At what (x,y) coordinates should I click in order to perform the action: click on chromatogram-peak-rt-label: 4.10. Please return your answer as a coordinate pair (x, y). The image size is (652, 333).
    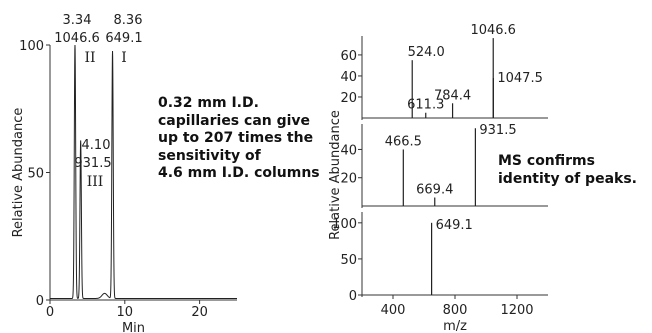
    Looking at the image, I should click on (96, 145).